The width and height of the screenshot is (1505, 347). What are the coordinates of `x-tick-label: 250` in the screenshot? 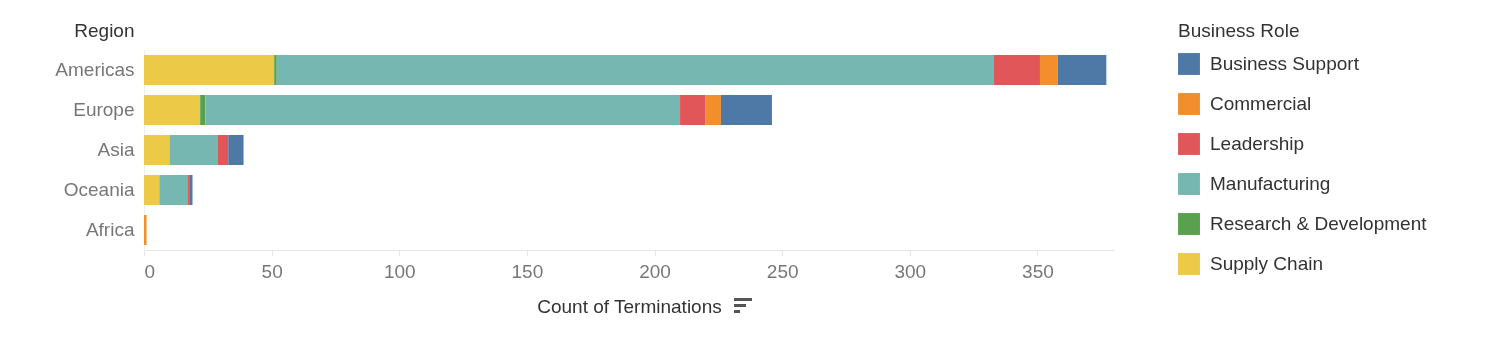 It's located at (782, 271).